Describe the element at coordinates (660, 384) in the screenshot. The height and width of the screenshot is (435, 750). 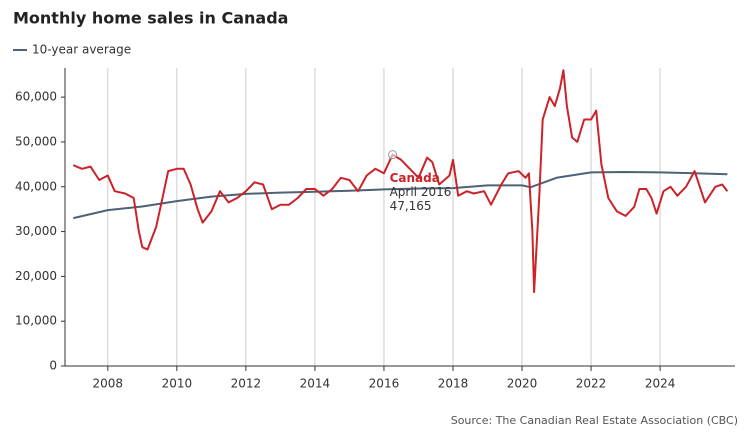
I see `x-tick-label: 2024` at that location.